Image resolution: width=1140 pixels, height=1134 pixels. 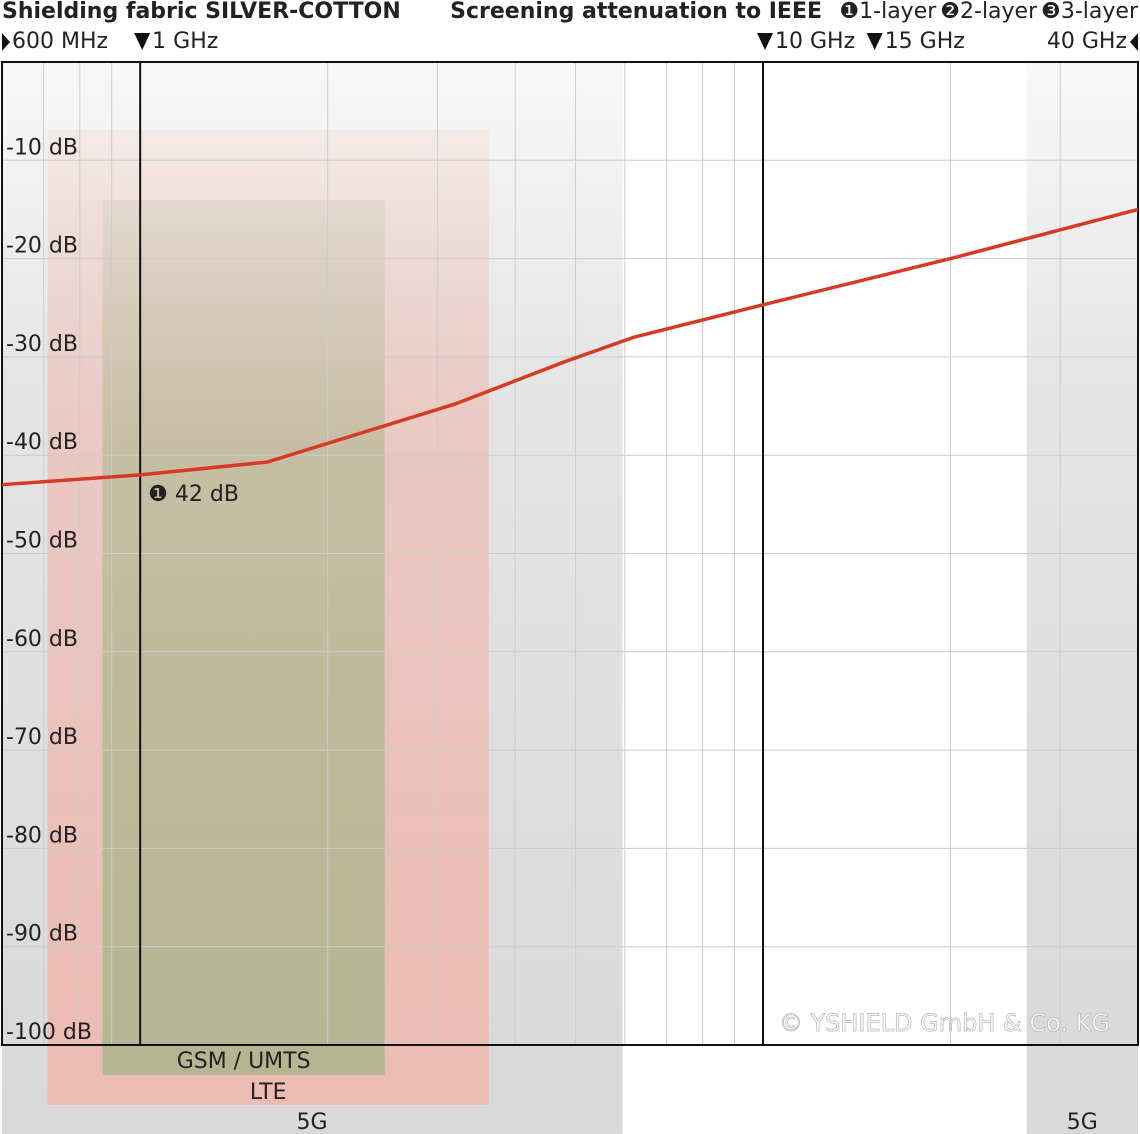 What do you see at coordinates (925, 41) in the screenshot?
I see `freq-label: 15 GHz` at bounding box center [925, 41].